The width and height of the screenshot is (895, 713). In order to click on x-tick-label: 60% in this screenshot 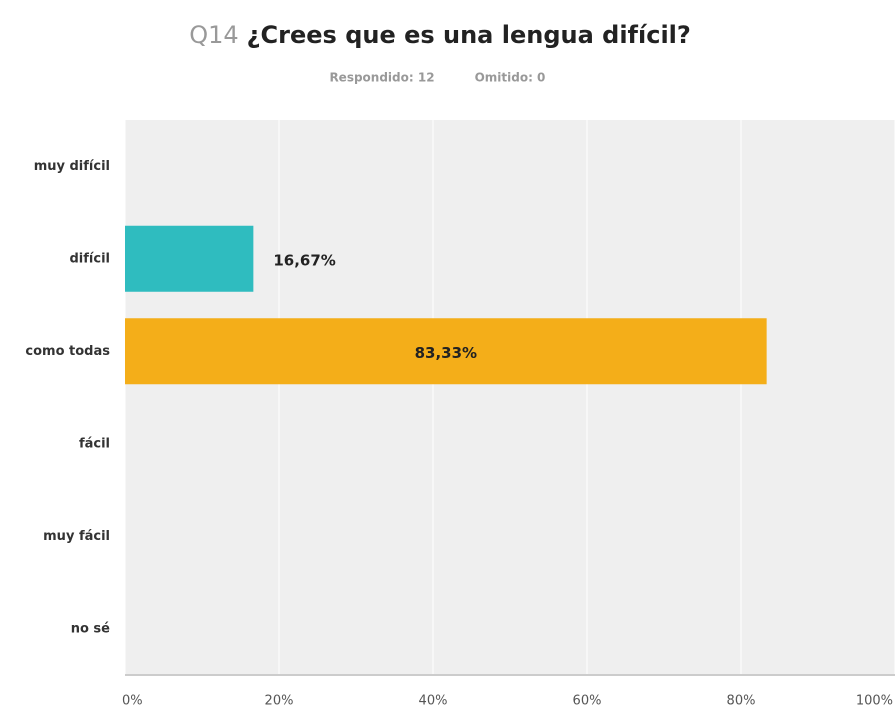, I will do `click(587, 701)`.